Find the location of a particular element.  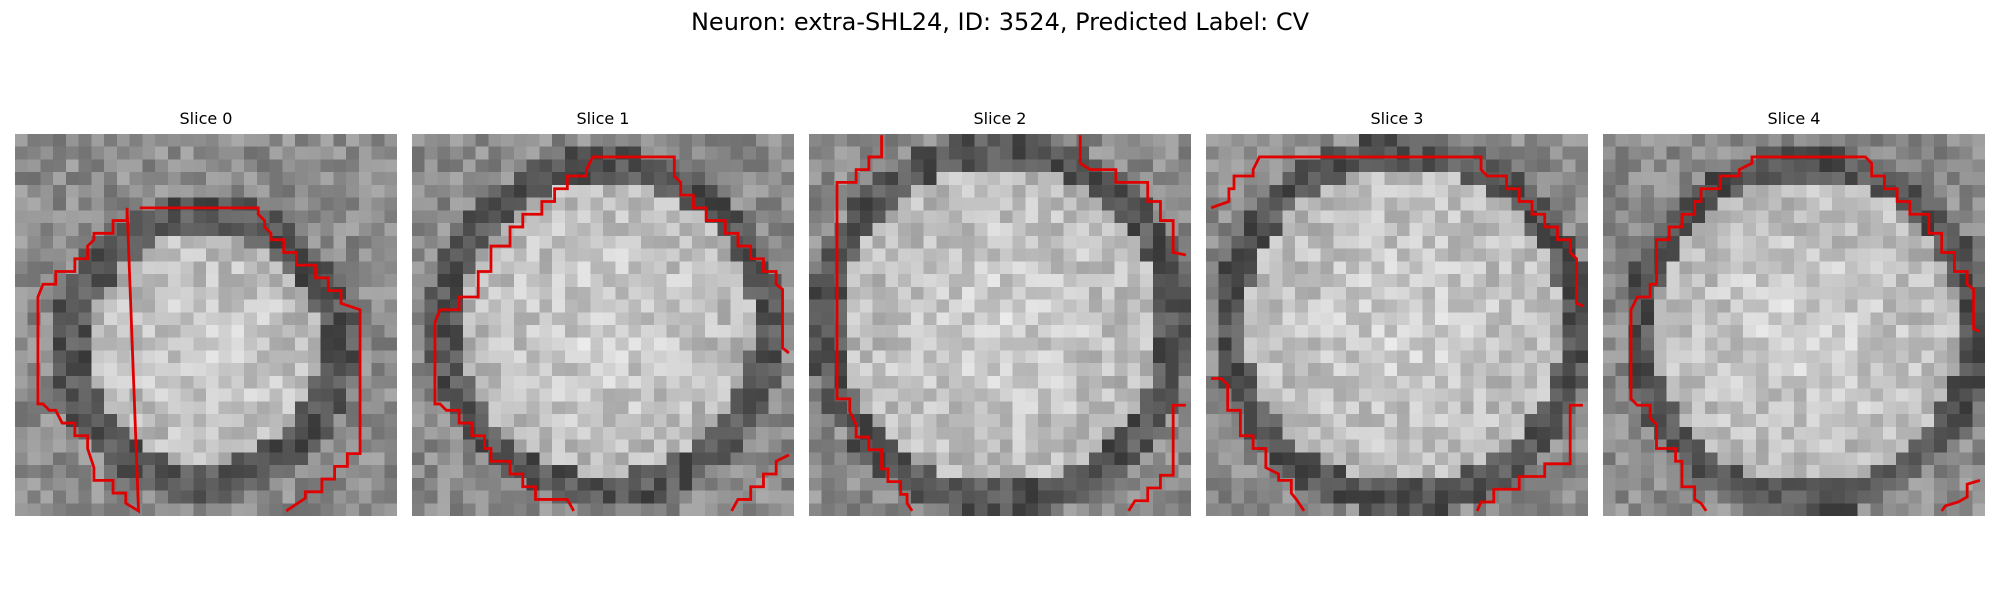

slice-3-contour is located at coordinates (1397, 333).